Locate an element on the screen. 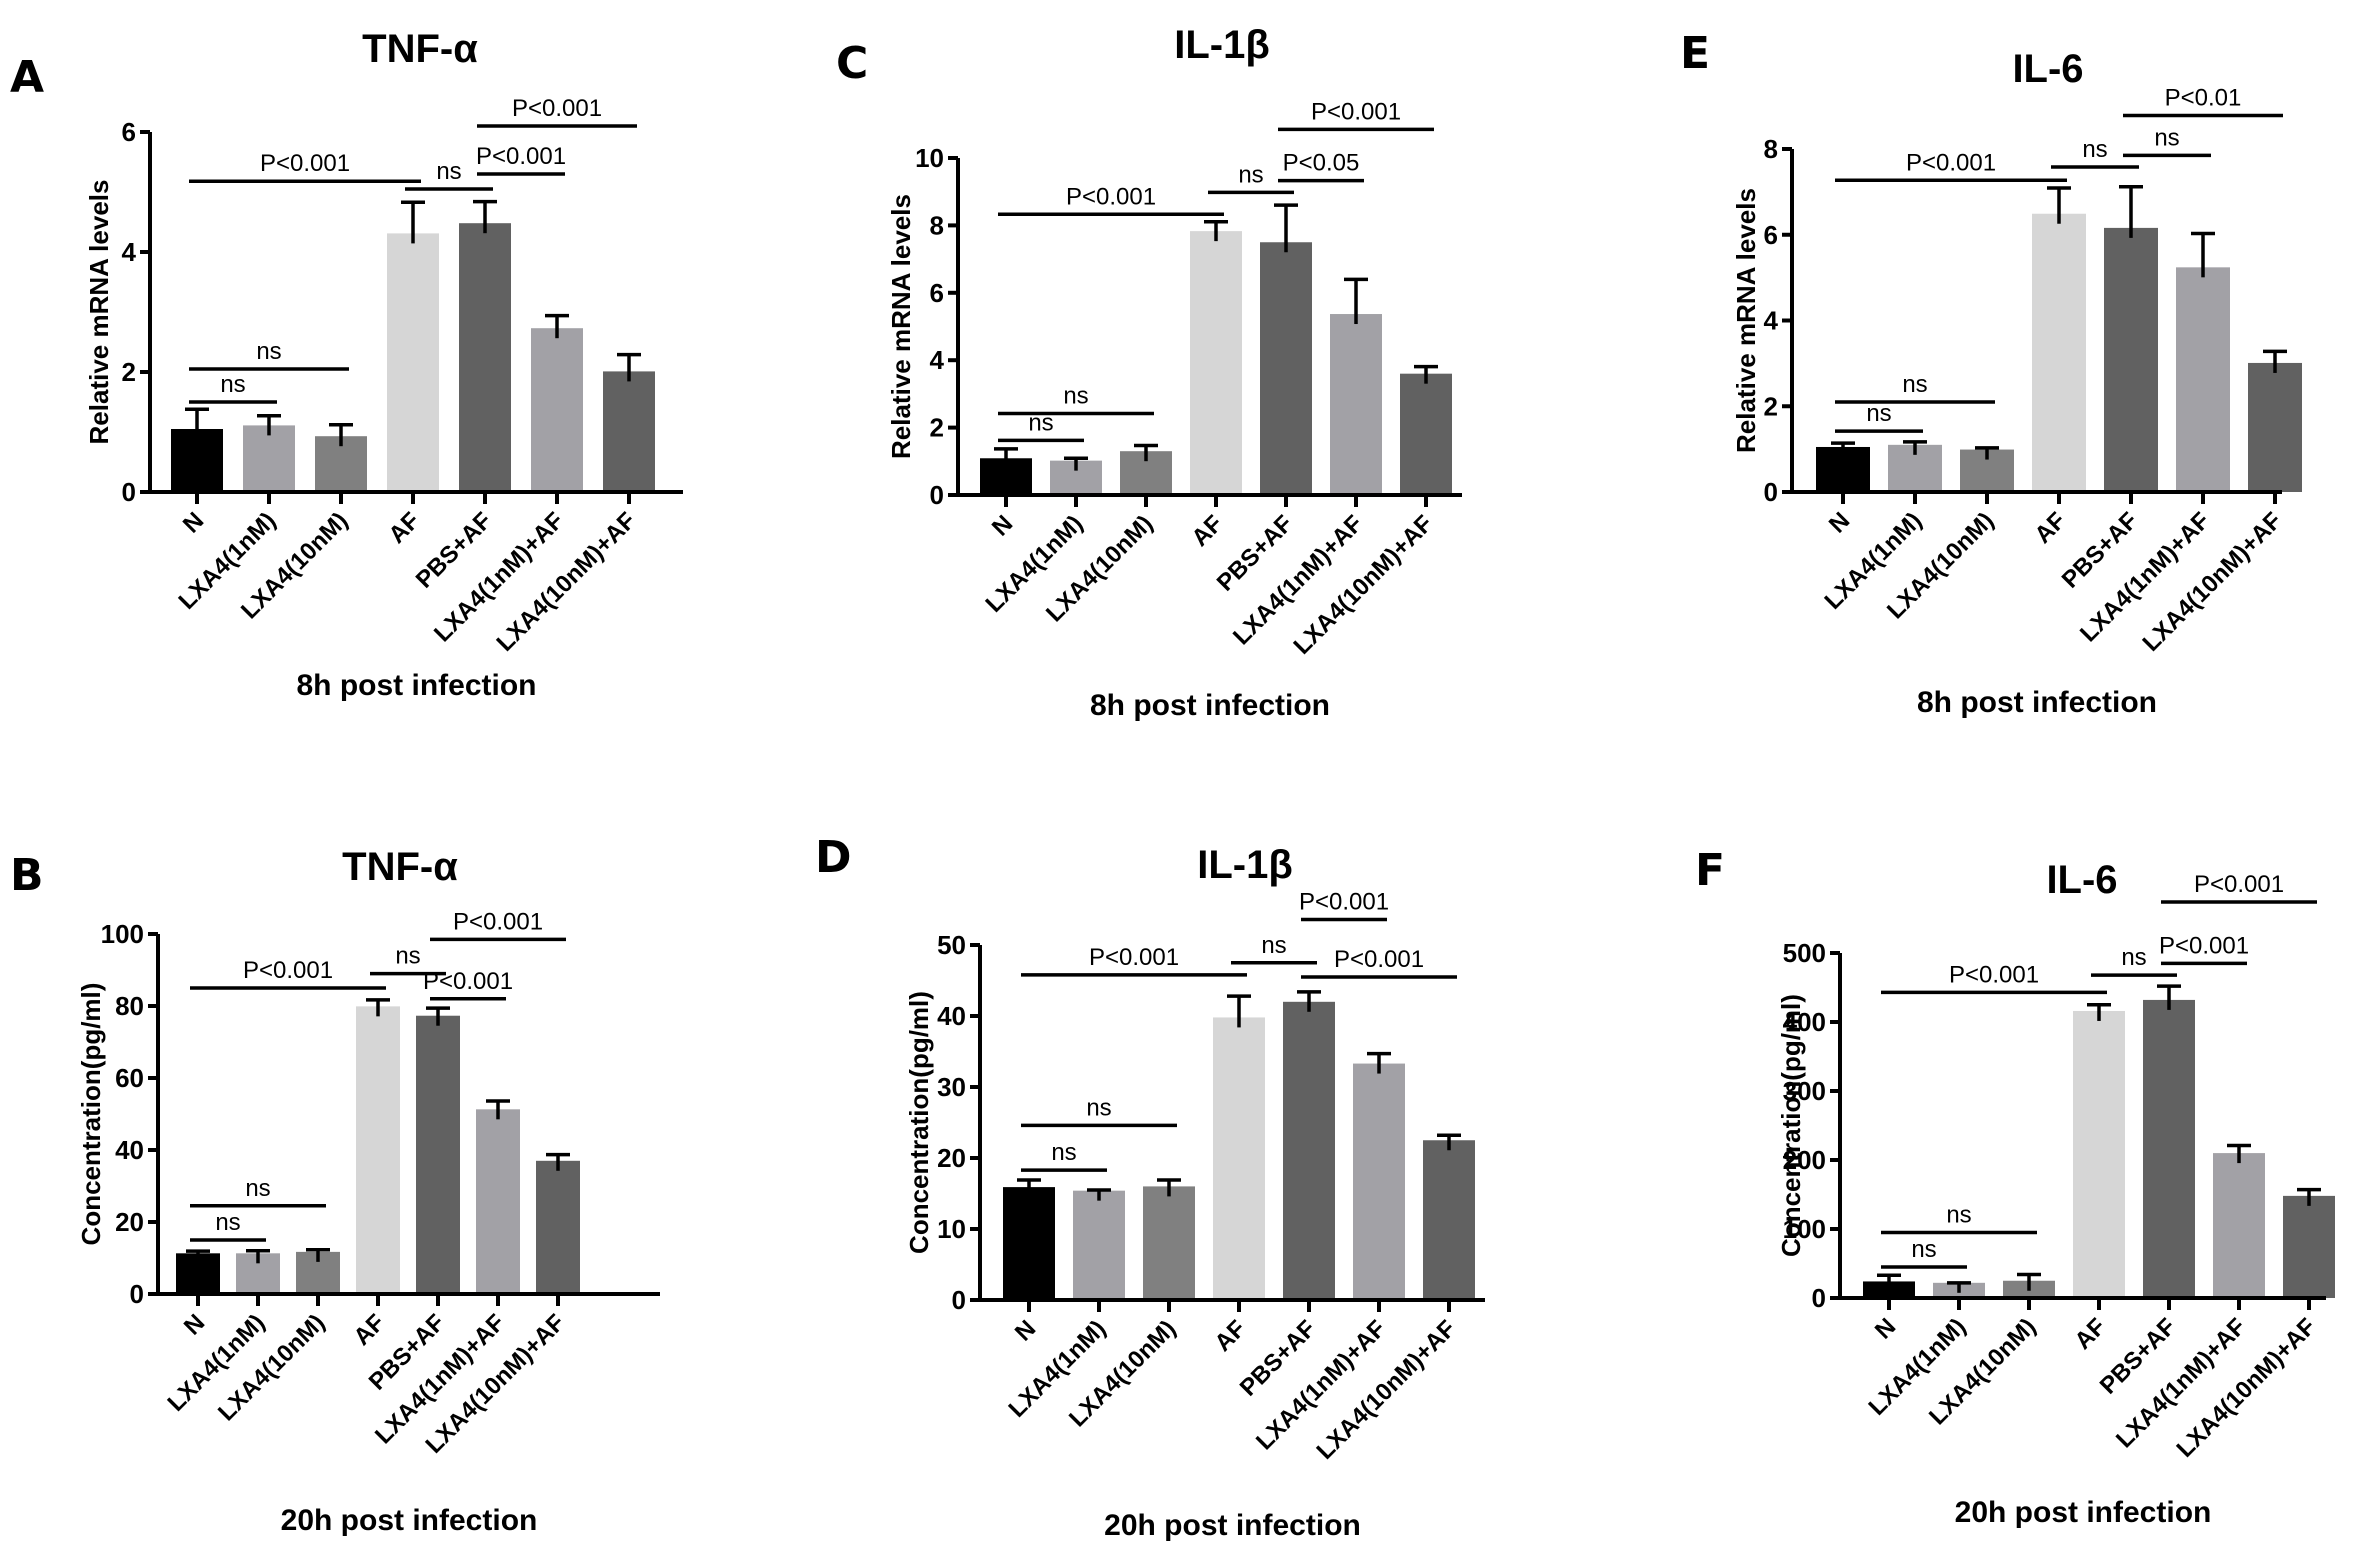 The image size is (2370, 1560). chart-title: IL-6 is located at coordinates (2081, 880).